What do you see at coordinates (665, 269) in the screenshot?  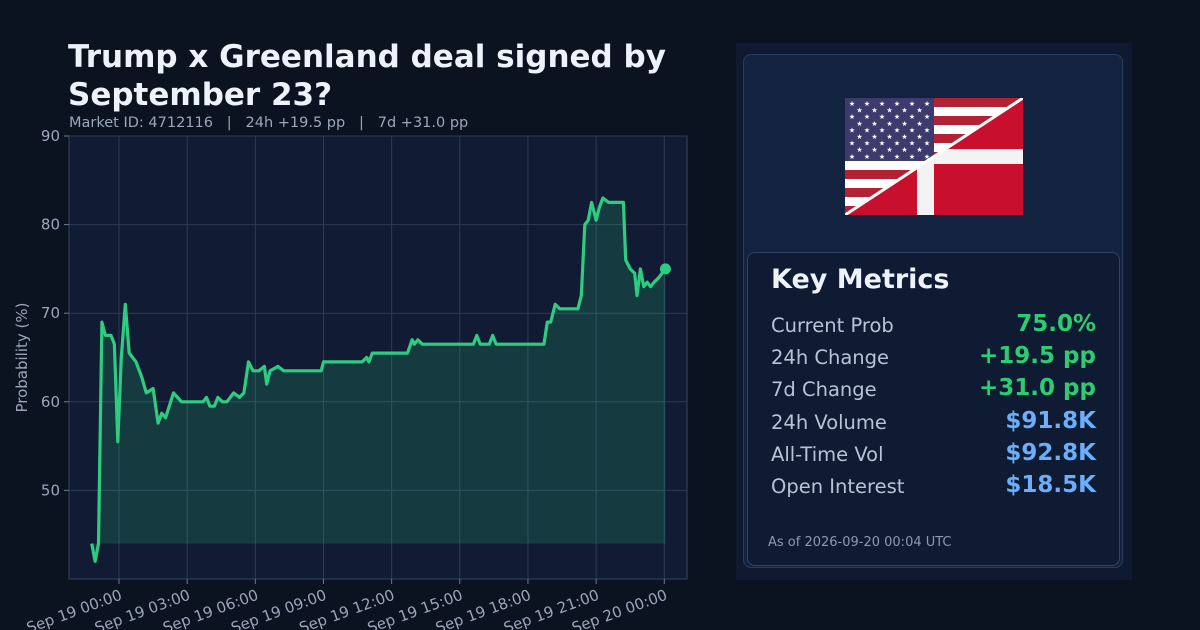 I see `current-value-marker` at bounding box center [665, 269].